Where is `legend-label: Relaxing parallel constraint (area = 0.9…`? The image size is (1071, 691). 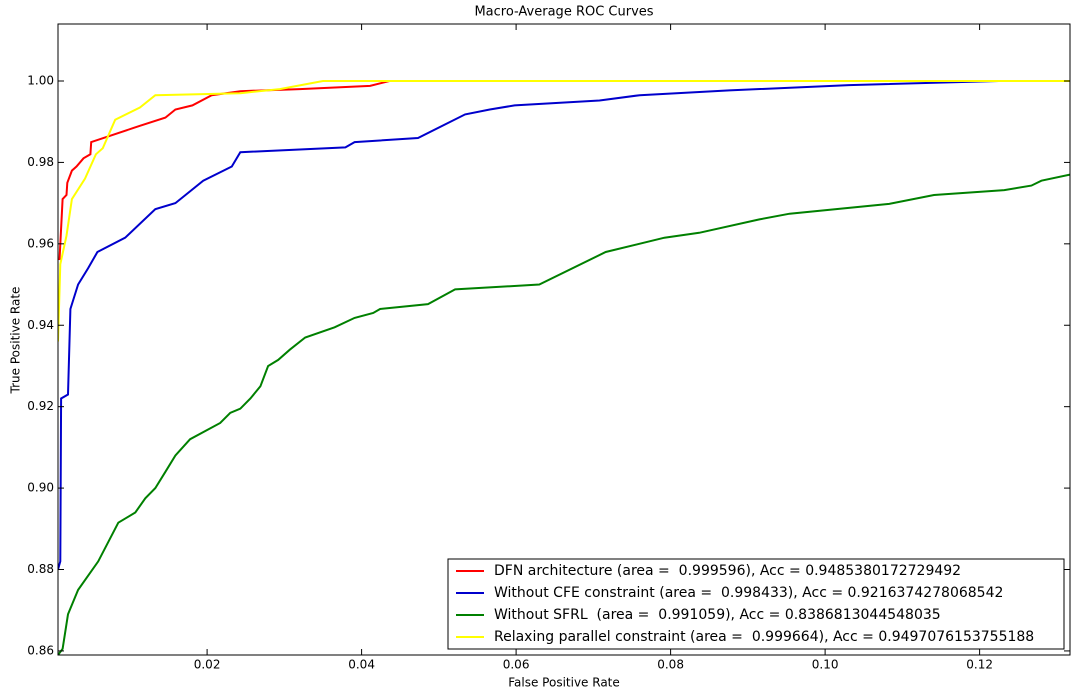 legend-label: Relaxing parallel constraint (area = 0.9… is located at coordinates (764, 637).